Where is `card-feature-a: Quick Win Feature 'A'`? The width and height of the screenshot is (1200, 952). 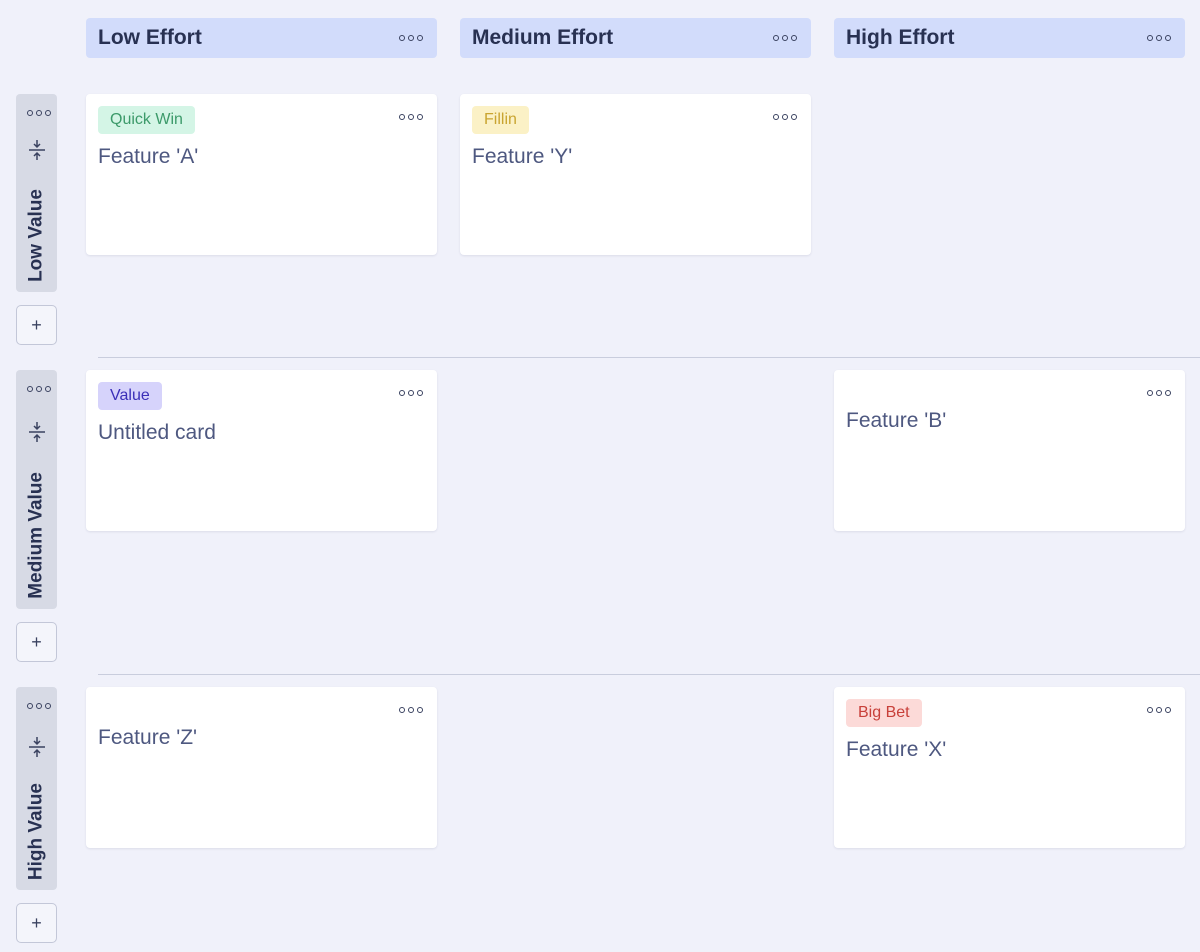
card-feature-a: Quick Win Feature 'A' is located at coordinates (261, 174).